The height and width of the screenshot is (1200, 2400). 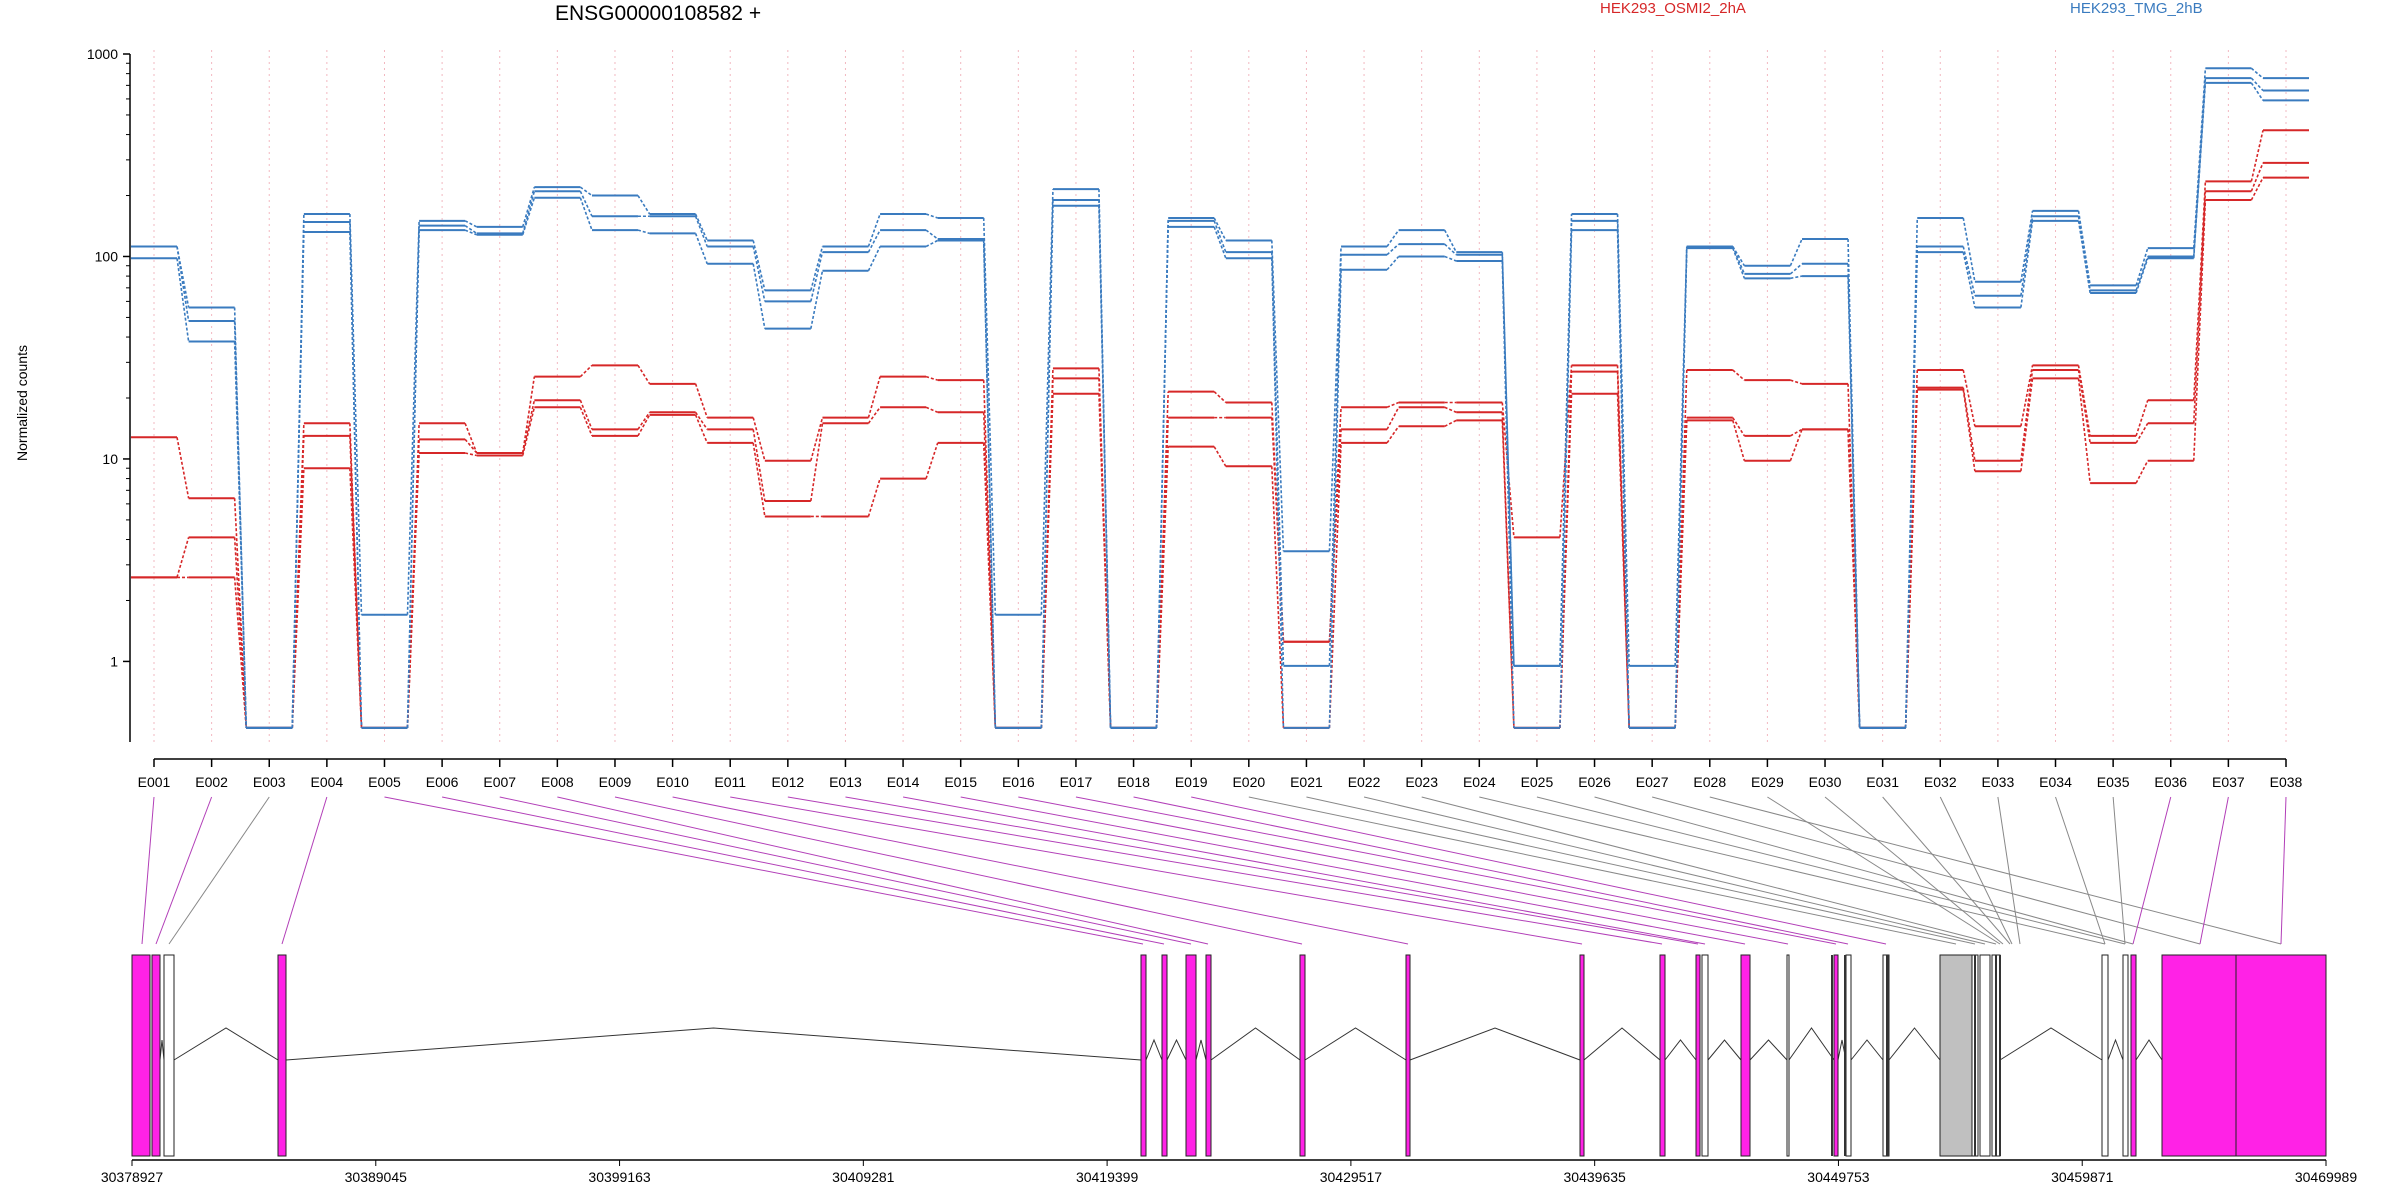 I want to click on x-tick-label: E036, so click(x=2170, y=782).